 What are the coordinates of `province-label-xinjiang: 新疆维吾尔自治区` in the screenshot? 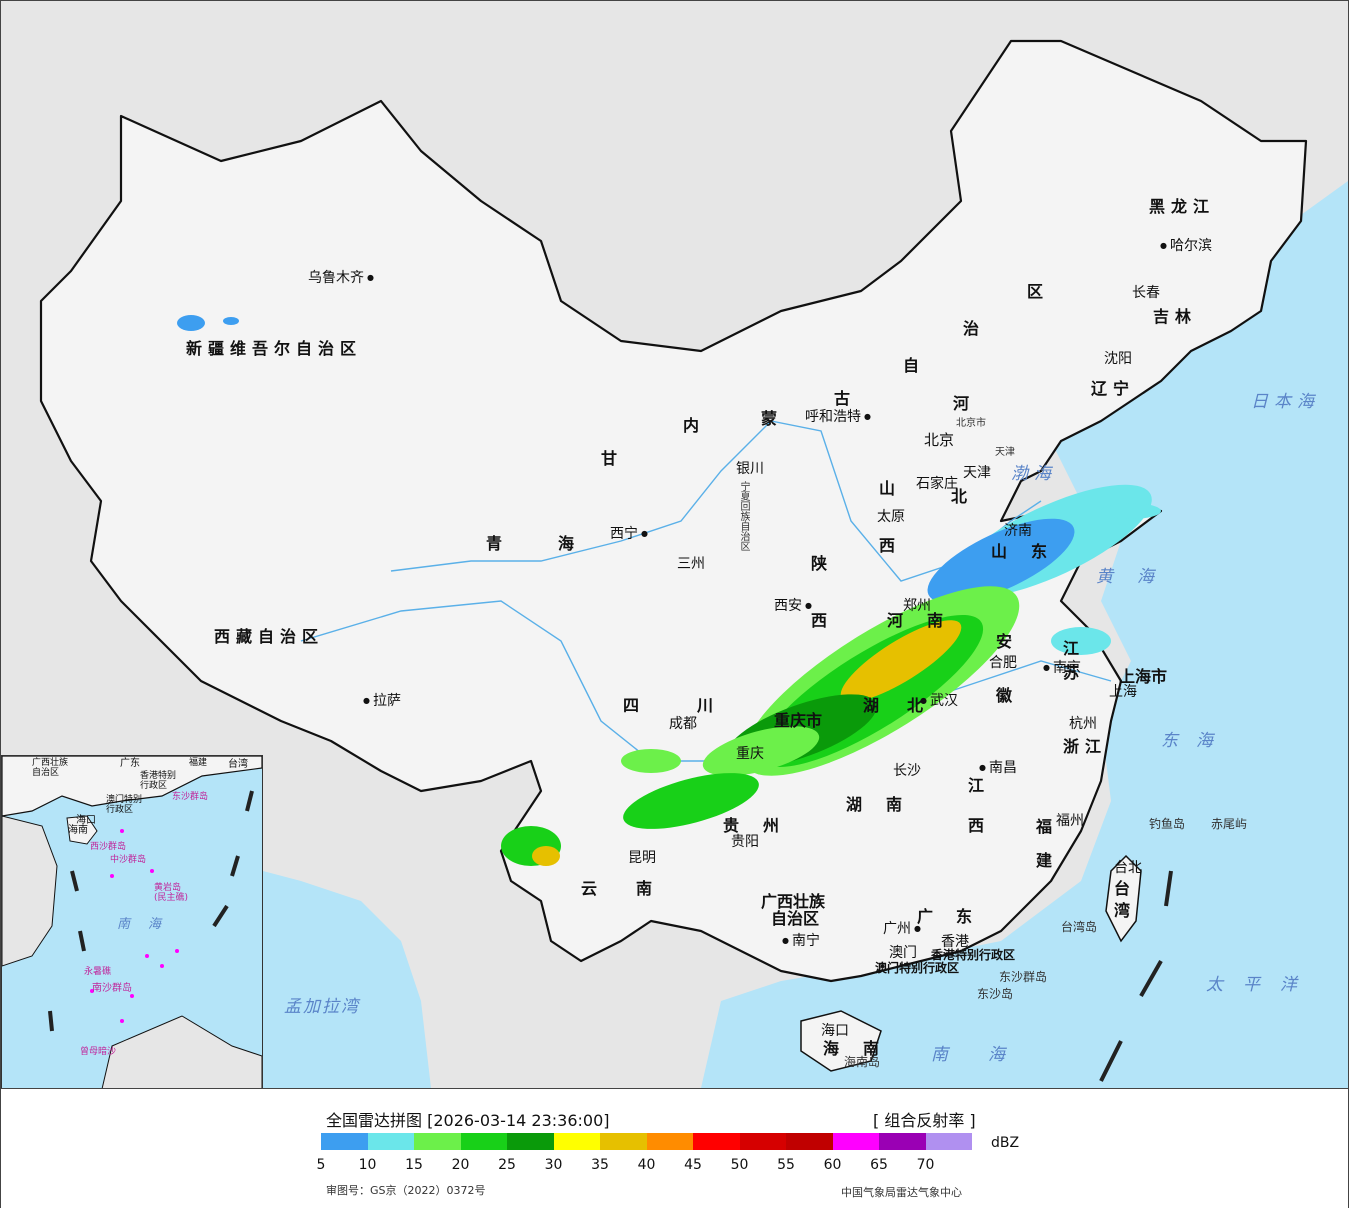 It's located at (274, 348).